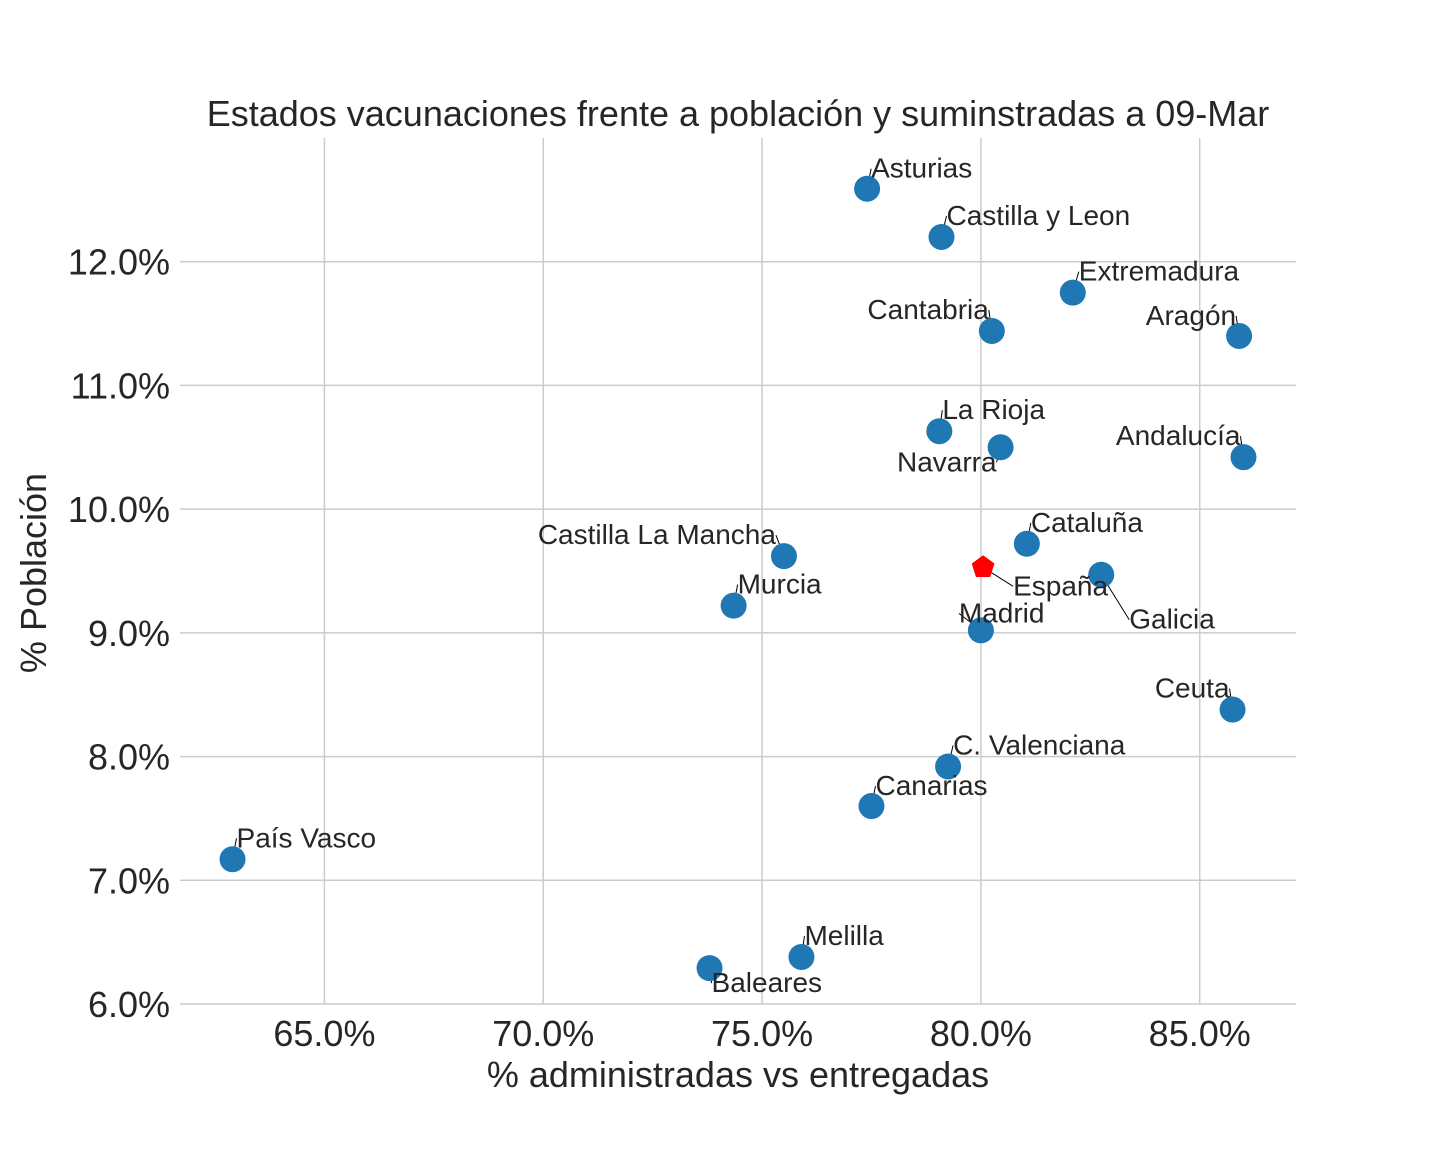  Describe the element at coordinates (980, 630) in the screenshot. I see `point-madrid` at that location.